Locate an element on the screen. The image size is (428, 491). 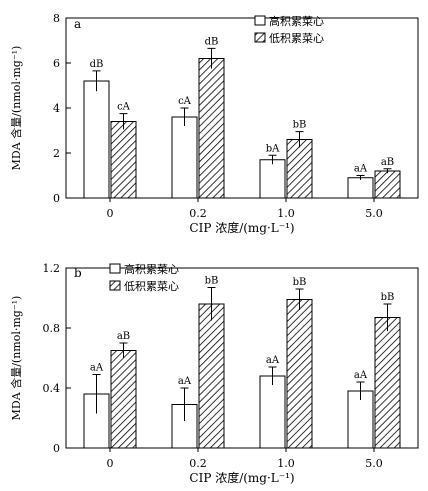
y-tick-label: 0.8 is located at coordinates (52, 328).